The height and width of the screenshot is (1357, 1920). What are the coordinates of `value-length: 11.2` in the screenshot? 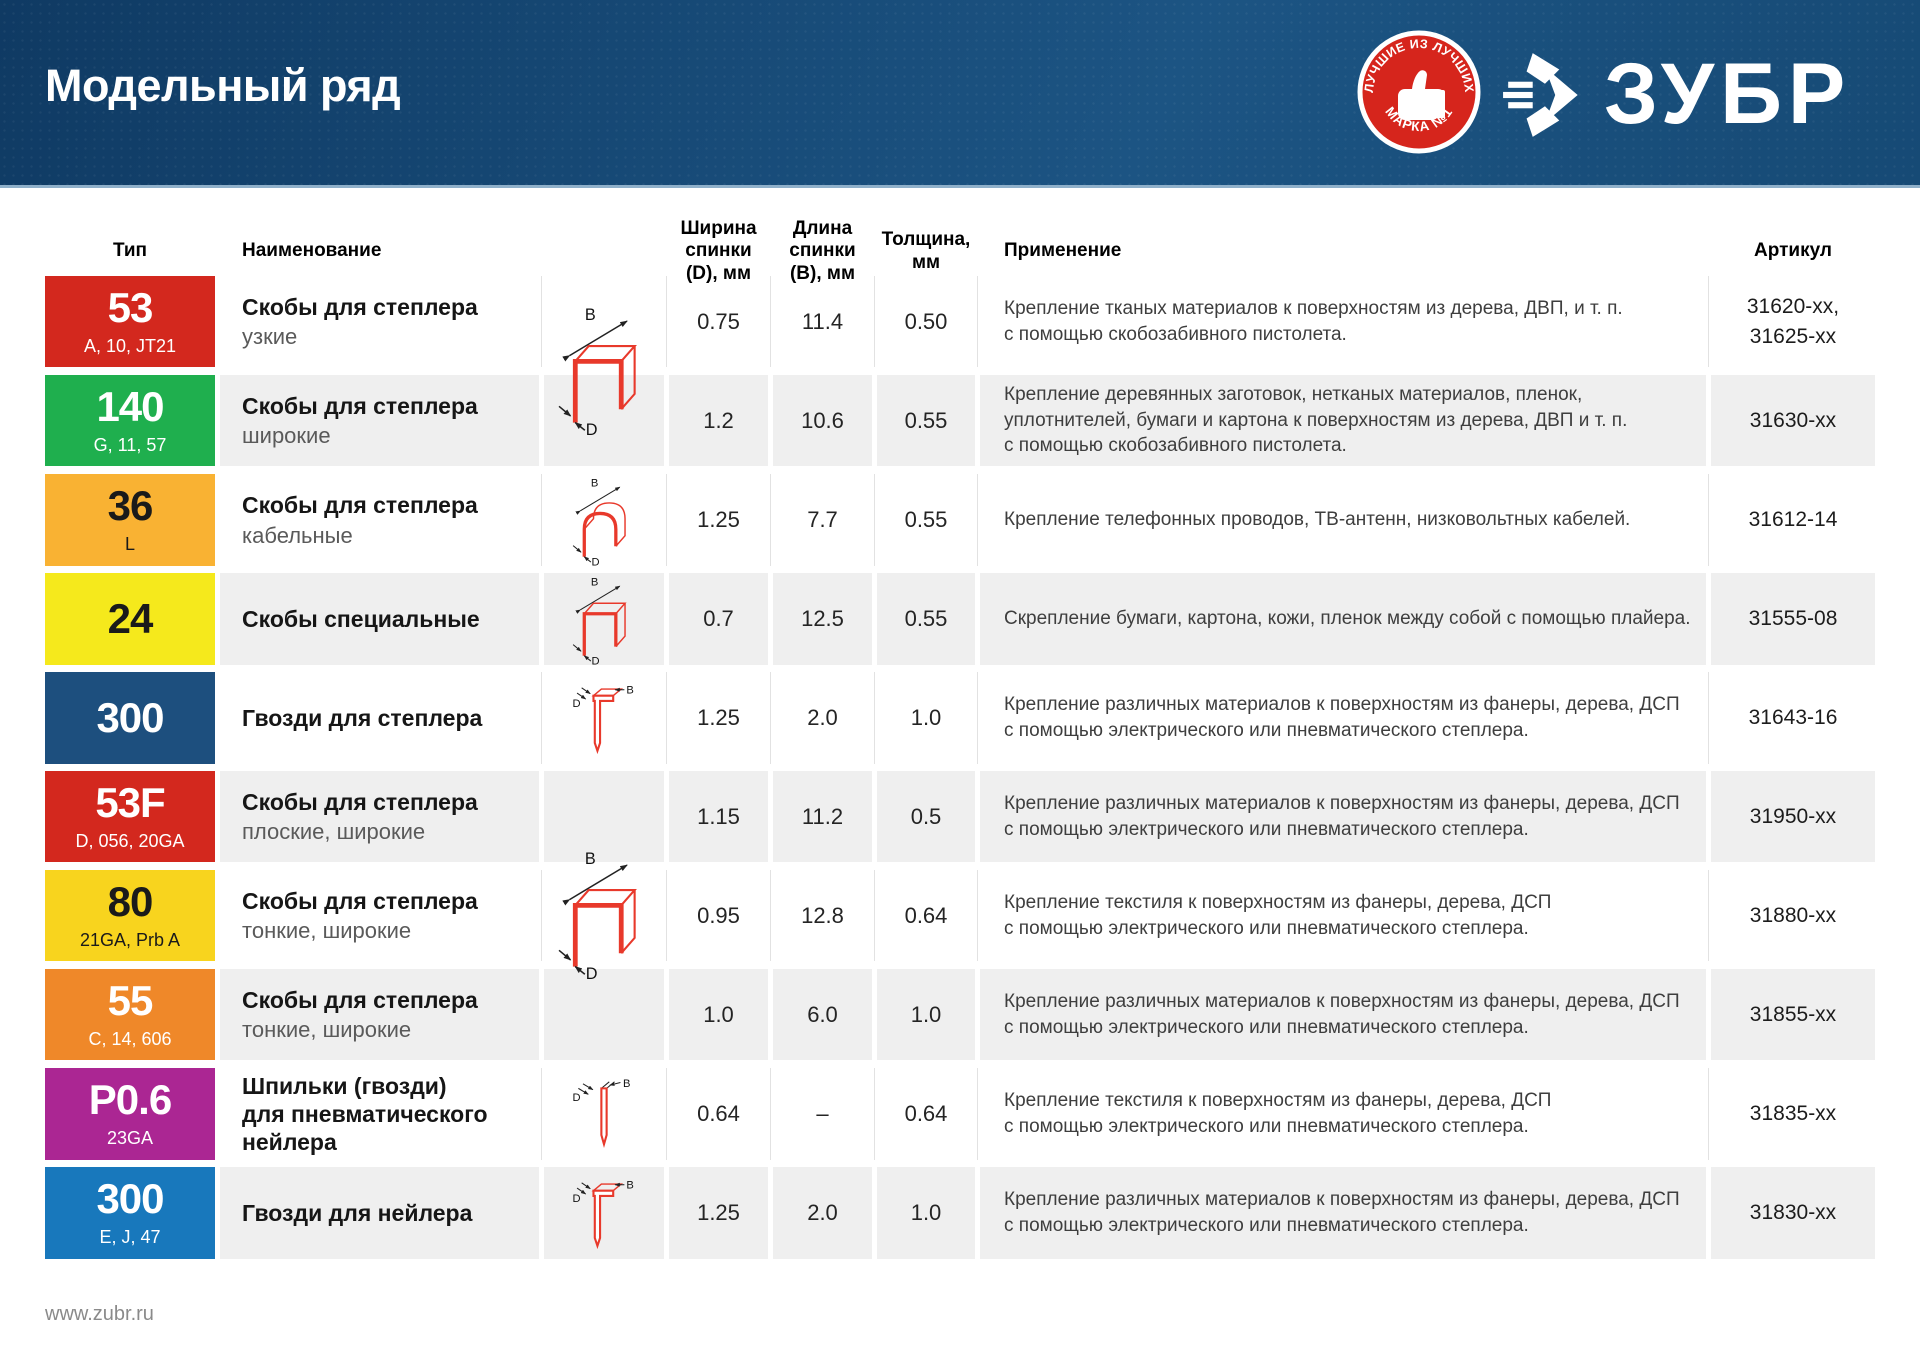 It's located at (822, 816).